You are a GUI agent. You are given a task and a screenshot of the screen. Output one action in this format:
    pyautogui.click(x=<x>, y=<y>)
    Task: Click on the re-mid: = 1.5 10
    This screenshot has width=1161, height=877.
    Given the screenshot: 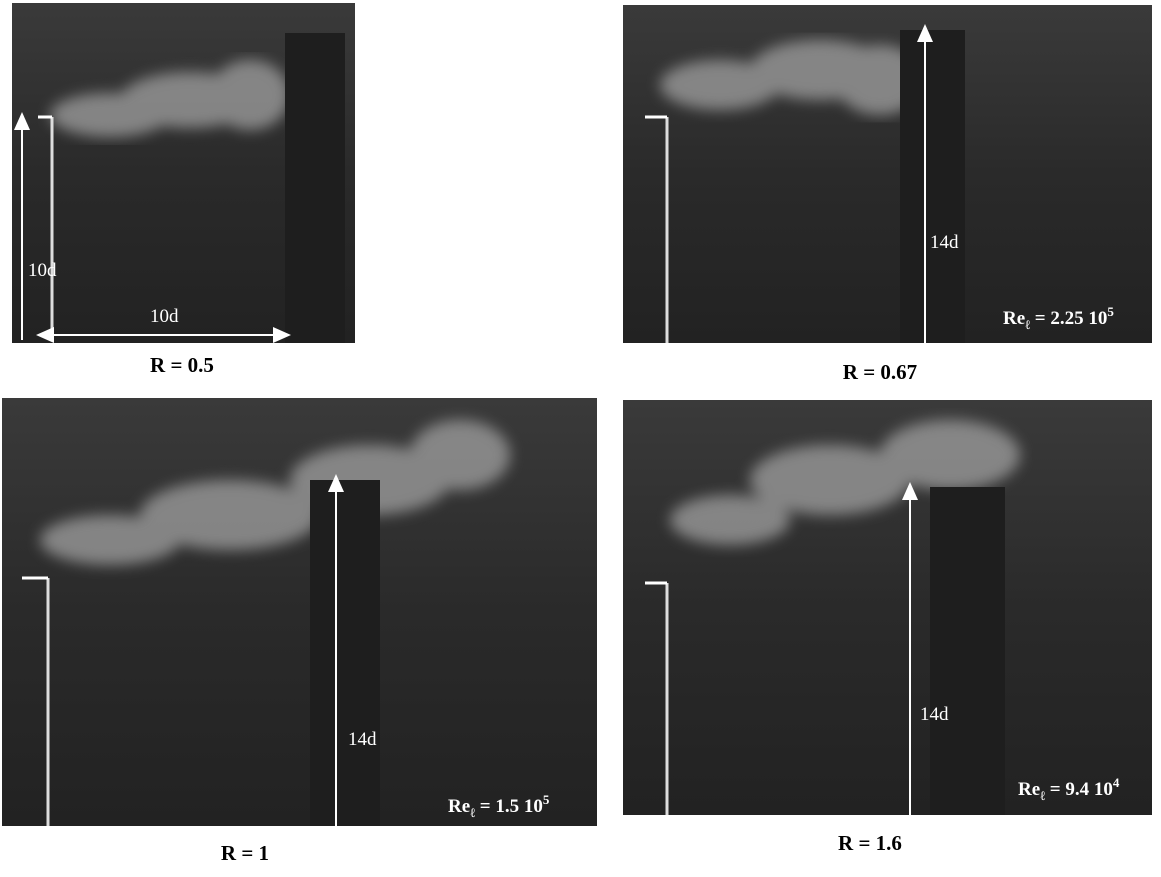 What is the action you would take?
    pyautogui.click(x=509, y=806)
    